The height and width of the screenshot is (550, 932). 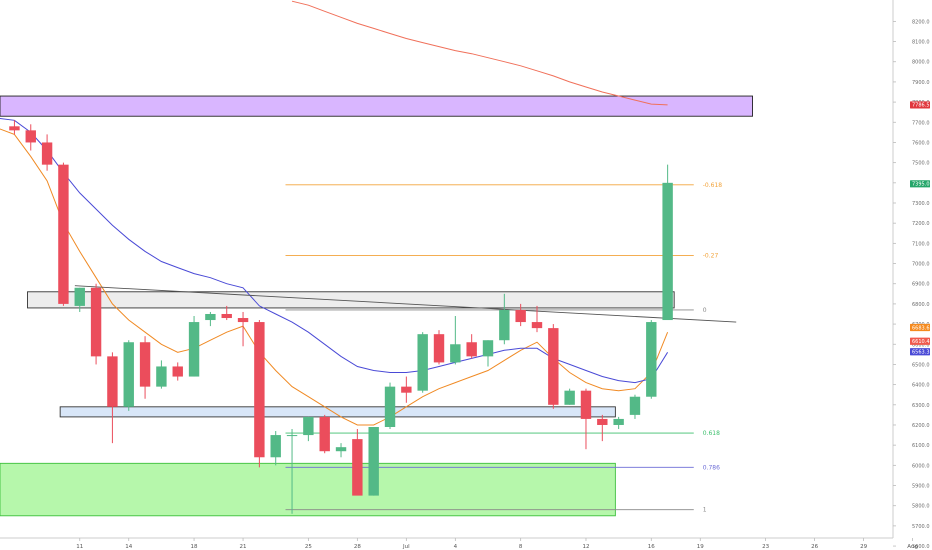 I want to click on fib-label-5: 1, so click(x=705, y=510).